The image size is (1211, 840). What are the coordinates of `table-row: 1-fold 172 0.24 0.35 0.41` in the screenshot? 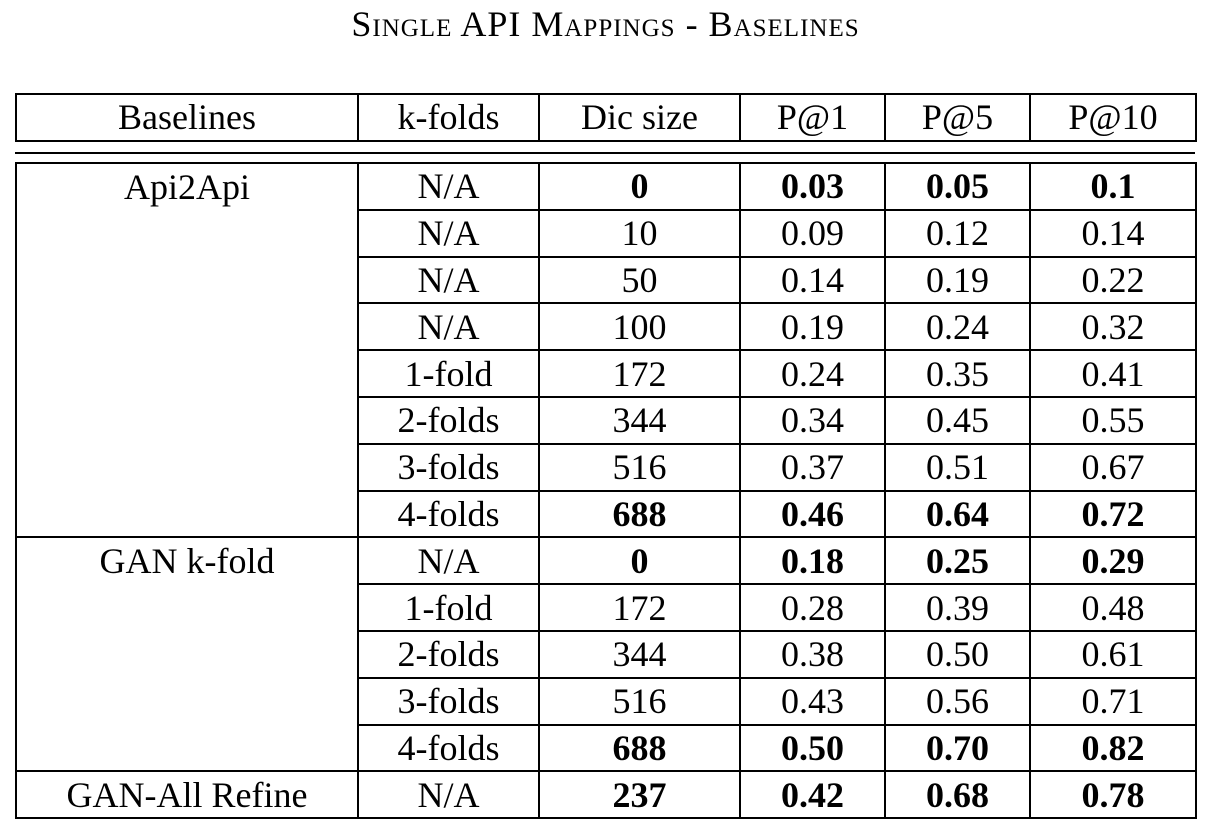 It's located at (606, 373).